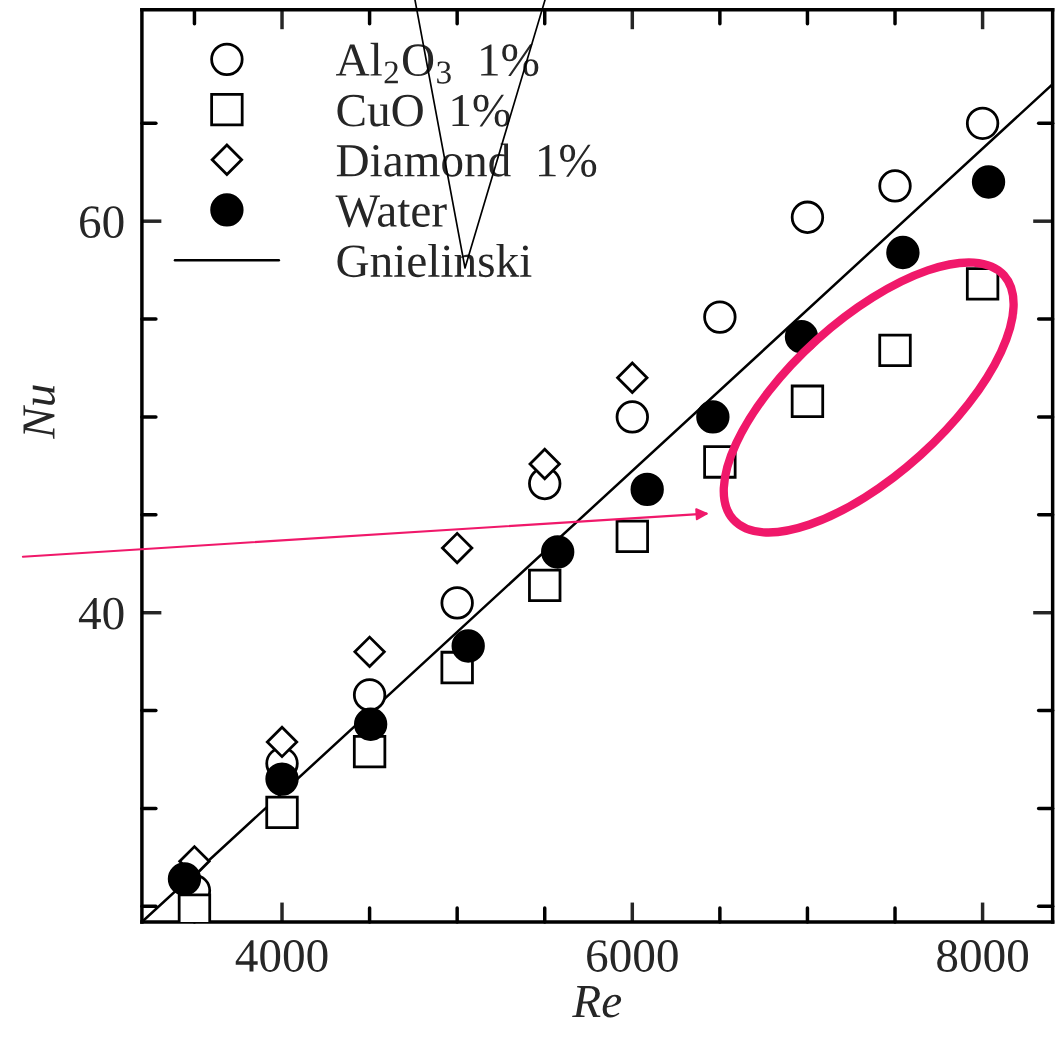  I want to click on y-axis-title: Nu, so click(39, 412).